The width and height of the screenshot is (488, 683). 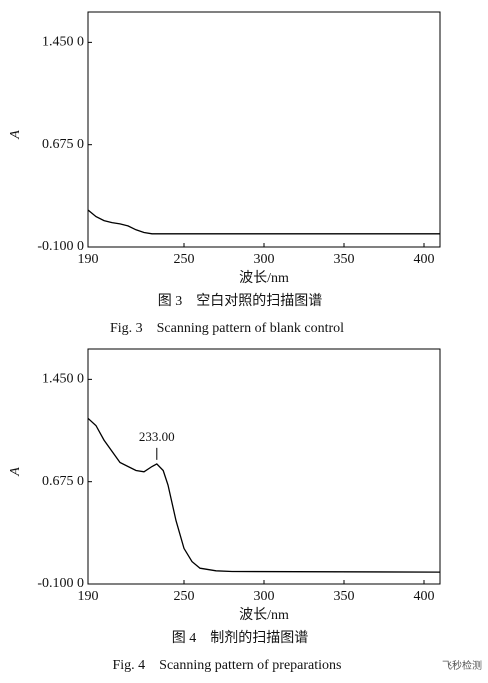 What do you see at coordinates (462, 665) in the screenshot?
I see `watermark: 飞秒检测` at bounding box center [462, 665].